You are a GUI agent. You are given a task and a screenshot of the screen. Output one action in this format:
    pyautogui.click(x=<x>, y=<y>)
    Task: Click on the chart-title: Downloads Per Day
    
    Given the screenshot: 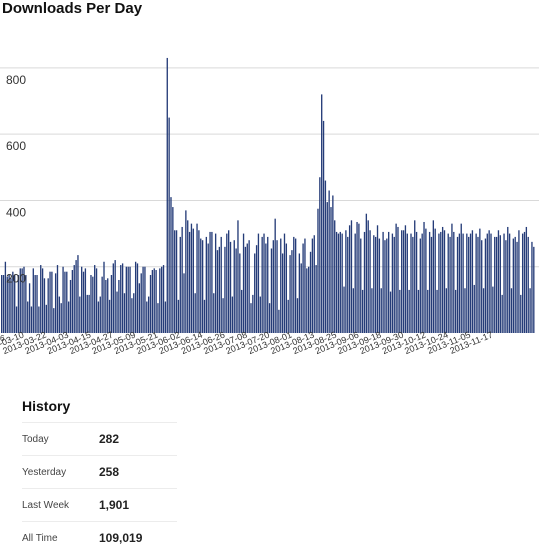 What is the action you would take?
    pyautogui.click(x=72, y=8)
    